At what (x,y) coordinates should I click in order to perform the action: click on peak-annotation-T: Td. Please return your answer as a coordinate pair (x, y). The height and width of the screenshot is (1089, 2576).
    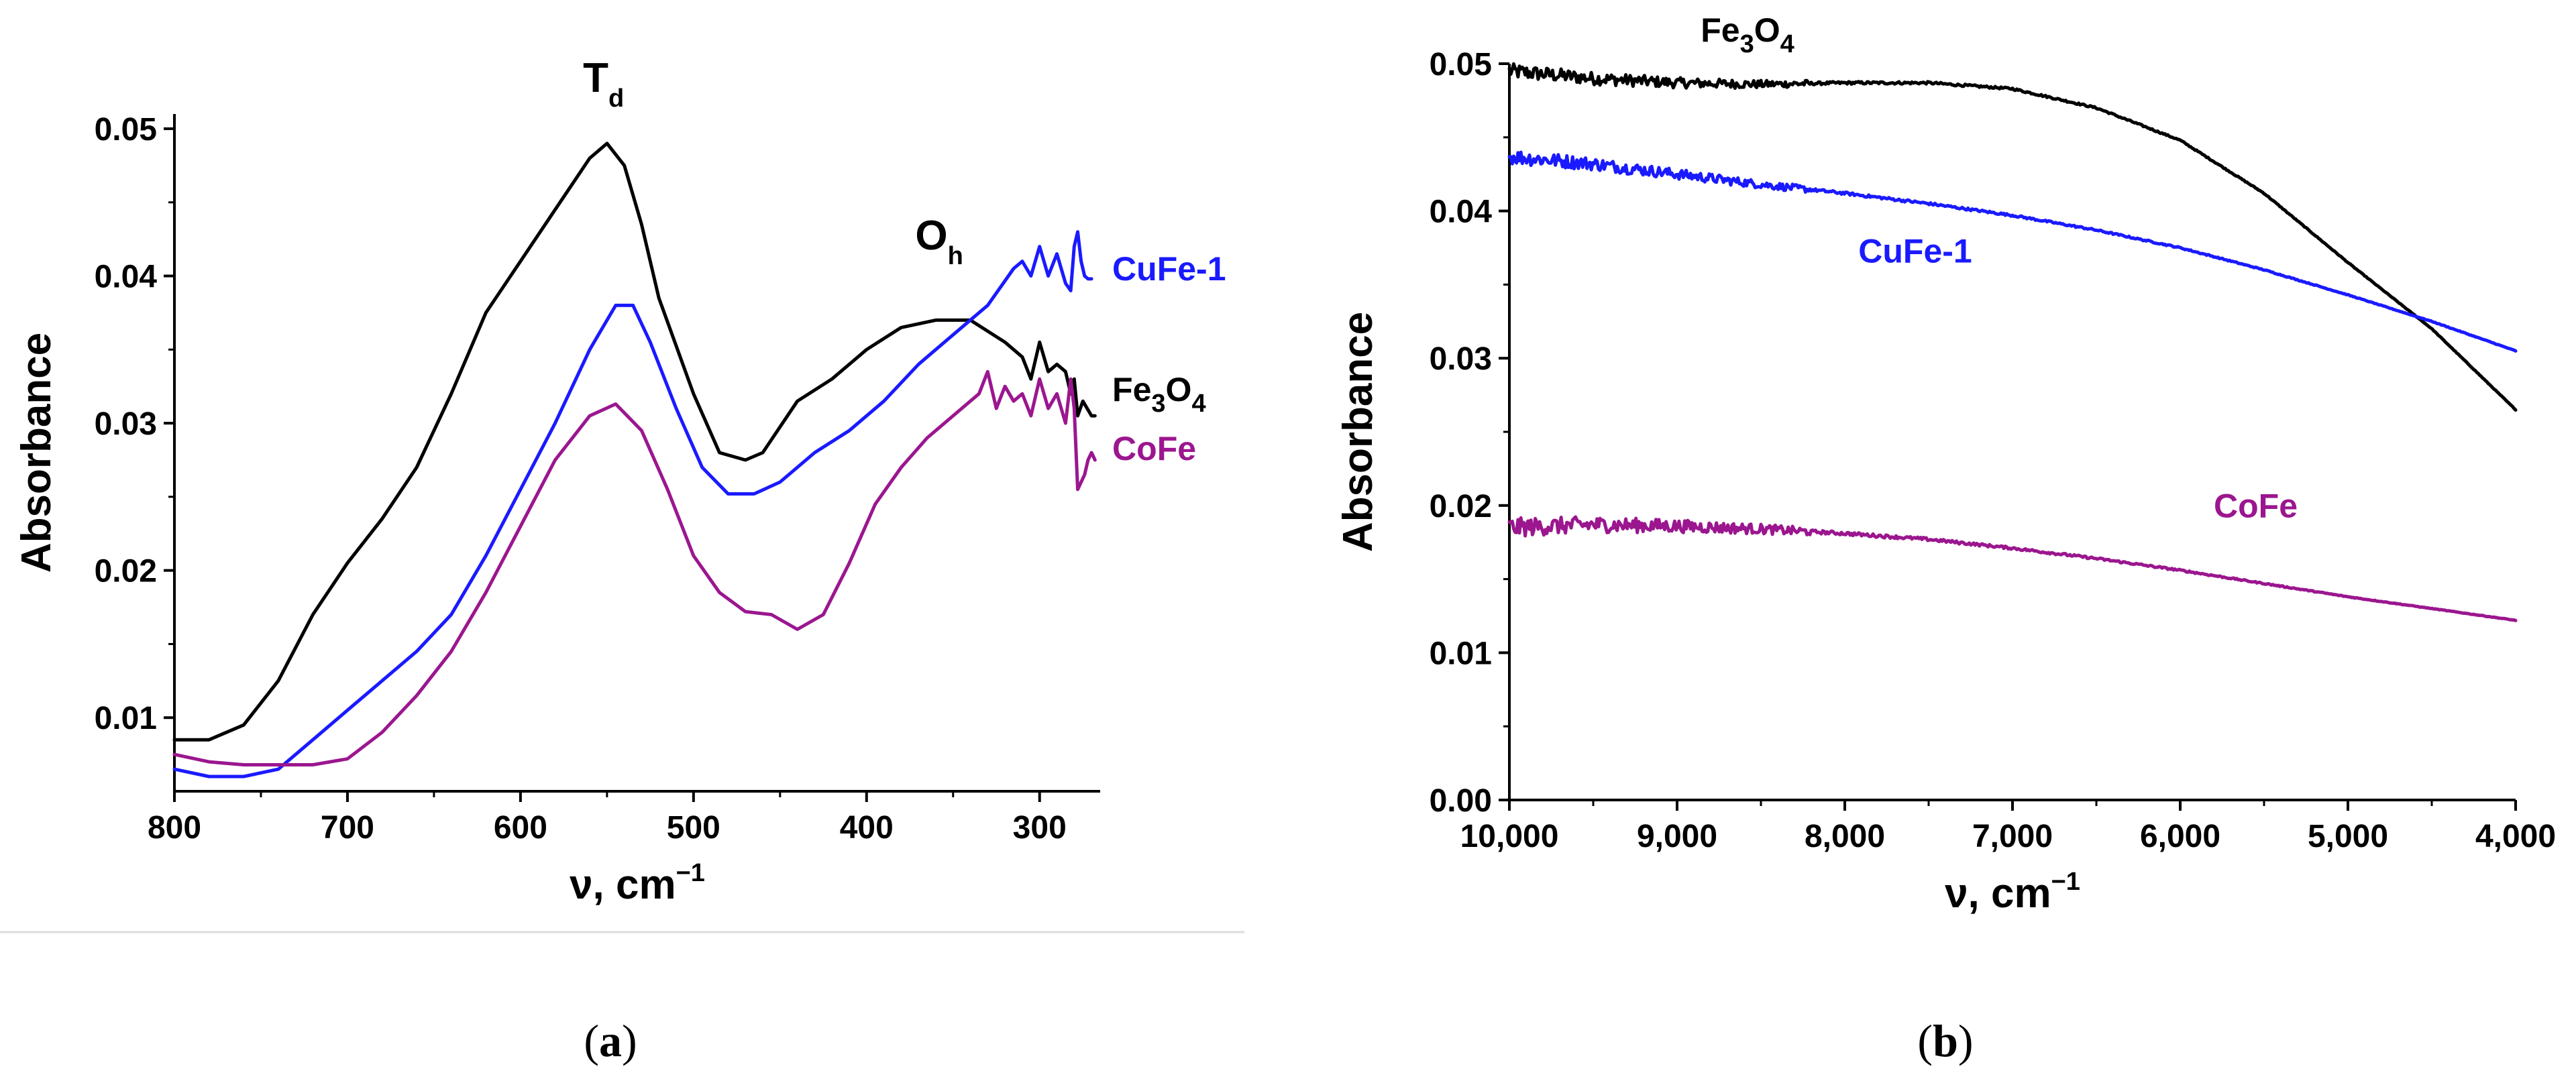
    Looking at the image, I should click on (603, 84).